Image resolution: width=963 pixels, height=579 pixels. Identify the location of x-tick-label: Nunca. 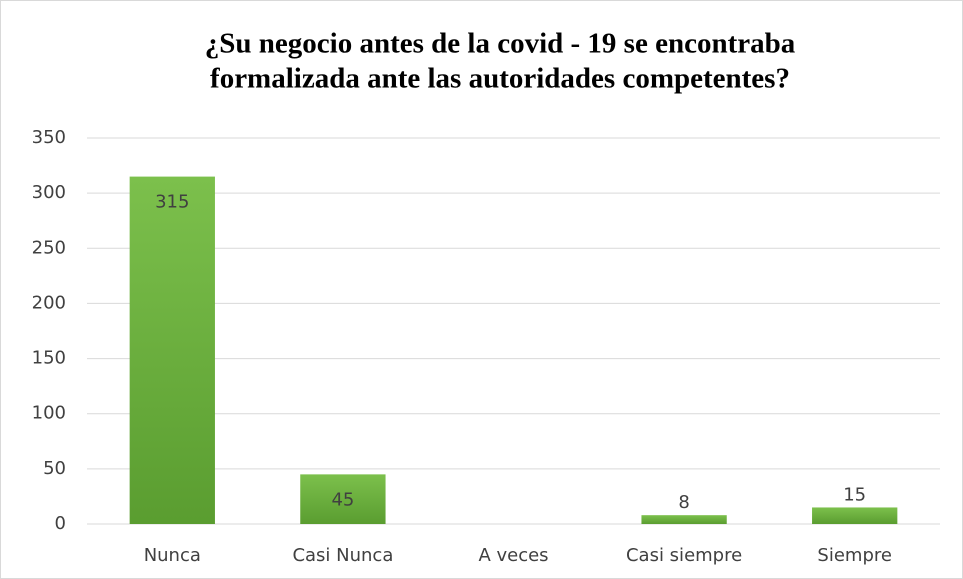
(172, 555).